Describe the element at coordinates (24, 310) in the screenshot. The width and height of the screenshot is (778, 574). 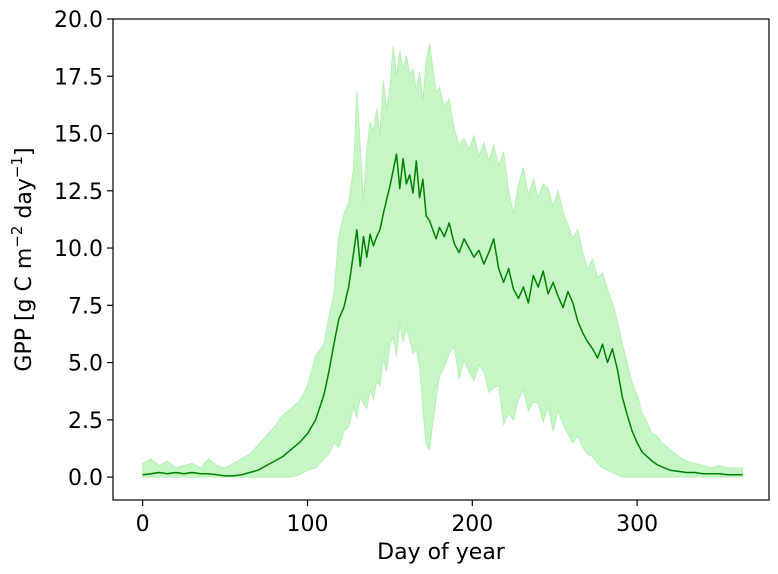
I see `y-axis-label-main: GPP [g C m` at that location.